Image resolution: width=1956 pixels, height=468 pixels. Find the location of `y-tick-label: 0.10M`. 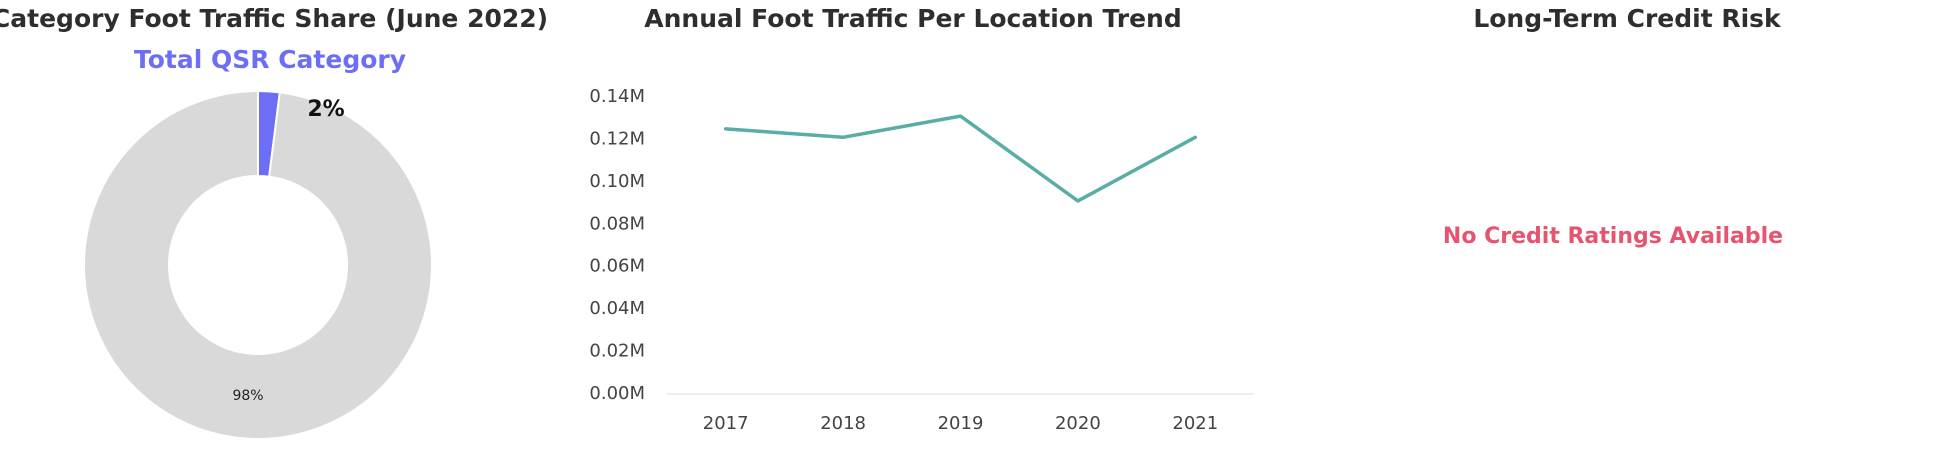

y-tick-label: 0.10M is located at coordinates (617, 181).